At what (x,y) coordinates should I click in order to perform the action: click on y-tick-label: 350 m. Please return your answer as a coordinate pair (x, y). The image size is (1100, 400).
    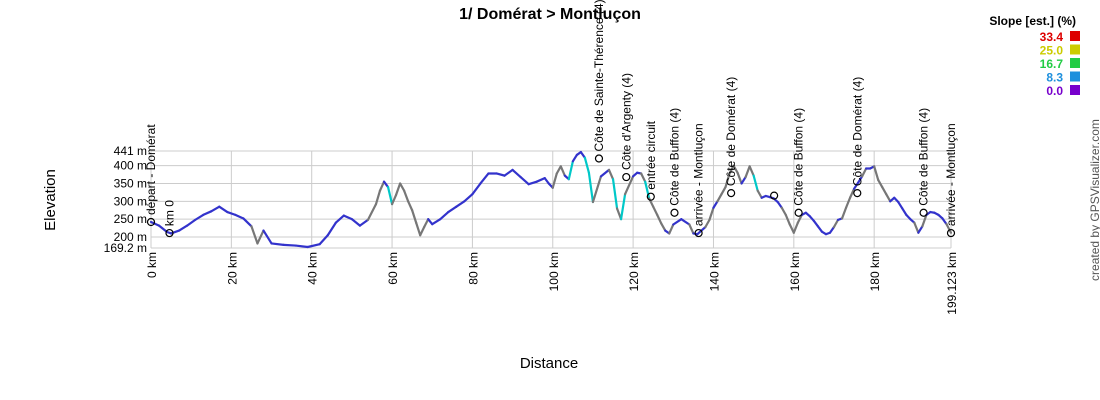
    Looking at the image, I should click on (130, 183).